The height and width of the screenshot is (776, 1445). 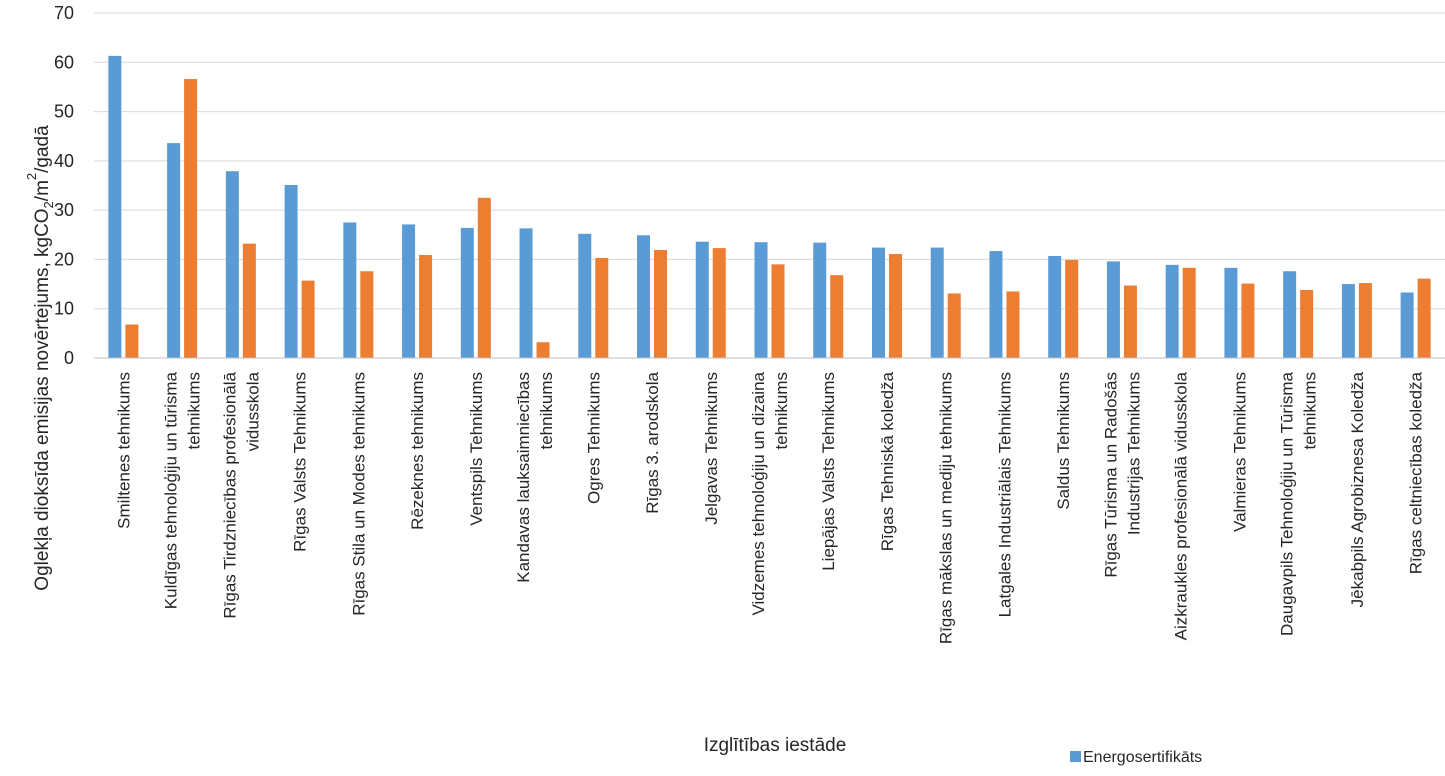 What do you see at coordinates (1110, 475) in the screenshot?
I see `x-tick-label-line: Rīgas Tūrisma un Radošās` at bounding box center [1110, 475].